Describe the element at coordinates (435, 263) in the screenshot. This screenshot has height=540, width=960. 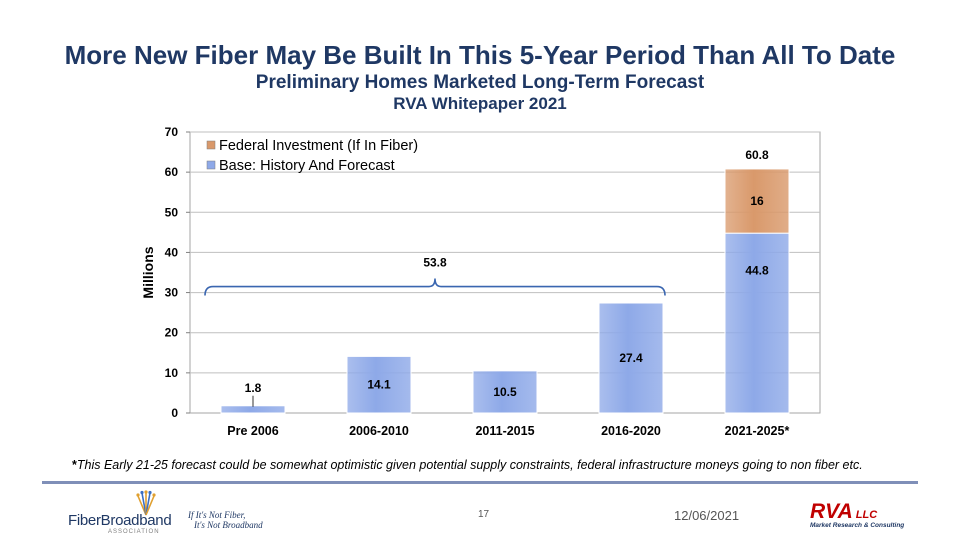
I see `bracket-label: 53.8` at that location.